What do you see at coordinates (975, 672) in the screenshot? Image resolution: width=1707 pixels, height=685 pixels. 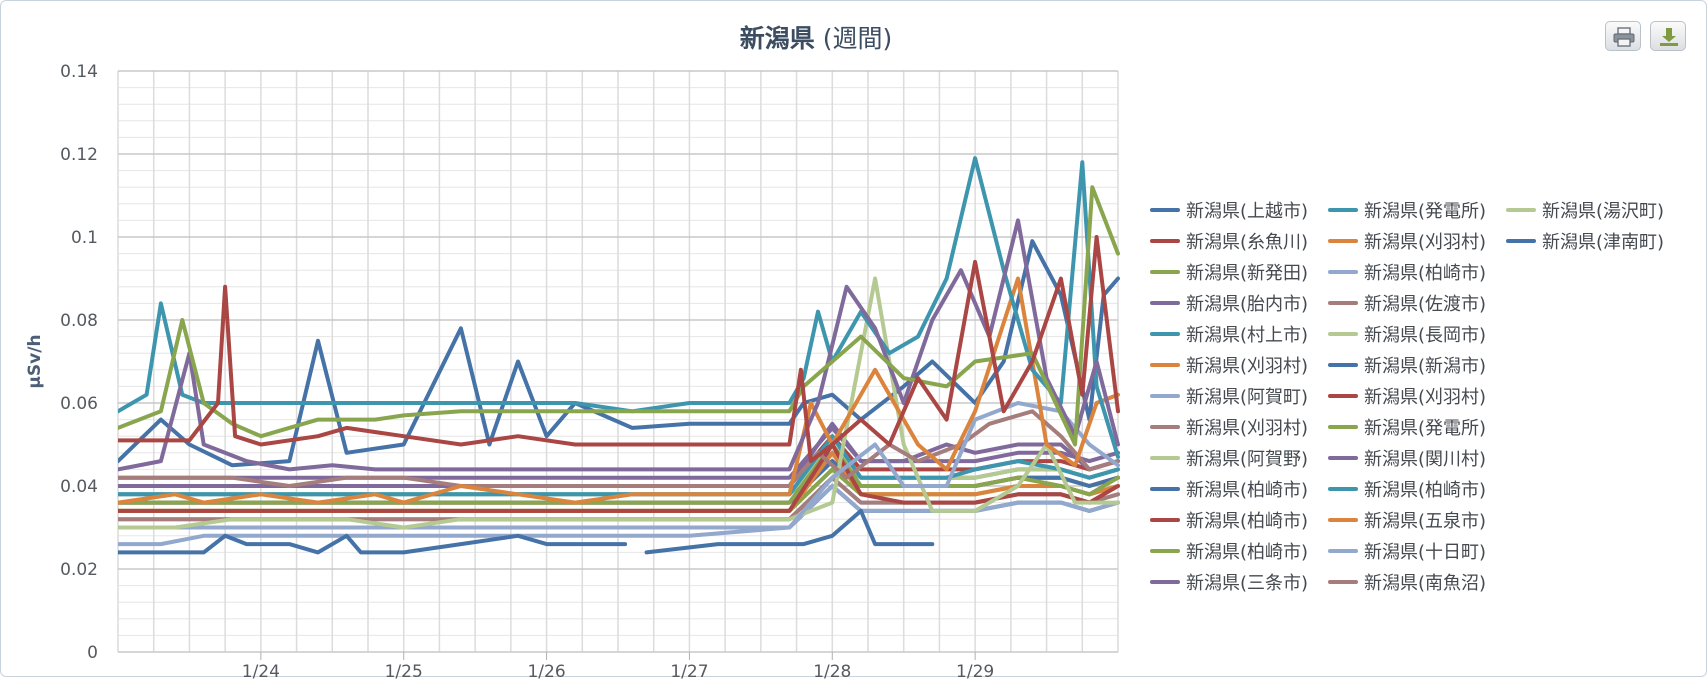 I see `x-tick-label: 1/29` at bounding box center [975, 672].